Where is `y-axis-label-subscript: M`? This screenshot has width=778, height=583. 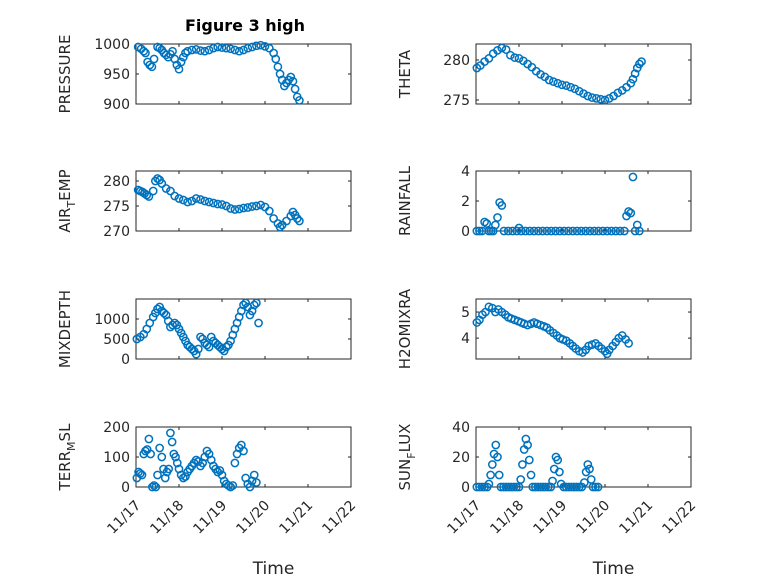 y-axis-label-subscript: M is located at coordinates (71, 446).